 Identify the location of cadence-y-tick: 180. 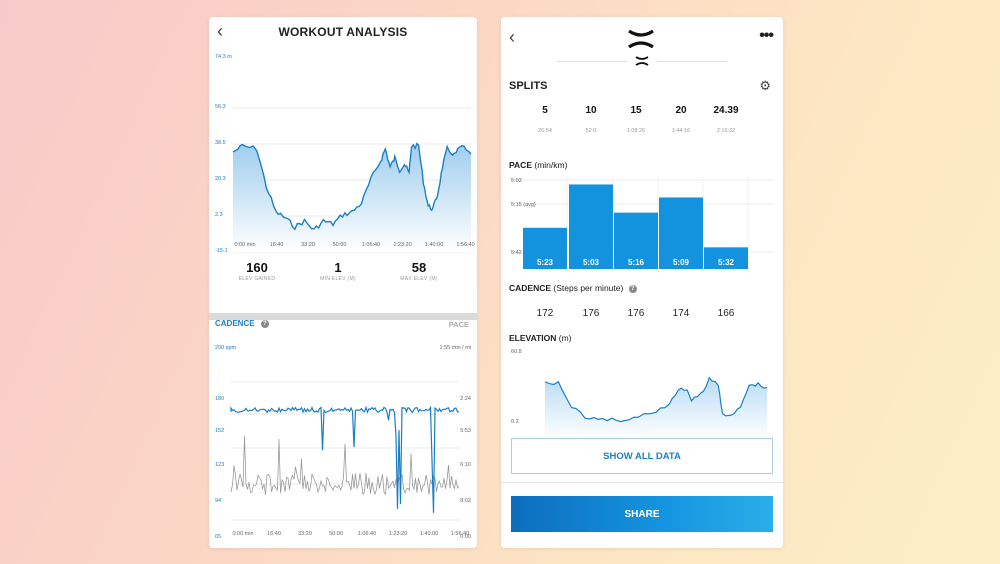
(220, 399).